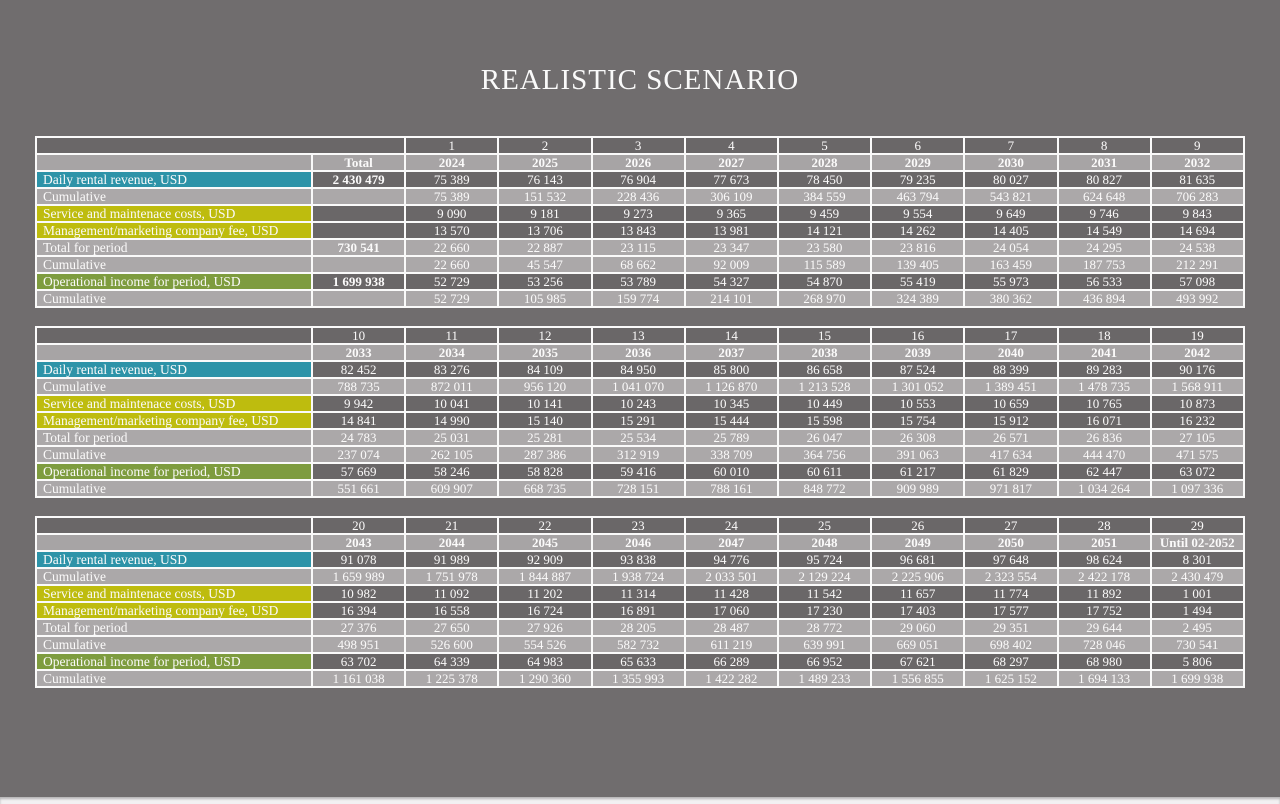  Describe the element at coordinates (731, 145) in the screenshot. I see `period-number-cell: 4` at that location.